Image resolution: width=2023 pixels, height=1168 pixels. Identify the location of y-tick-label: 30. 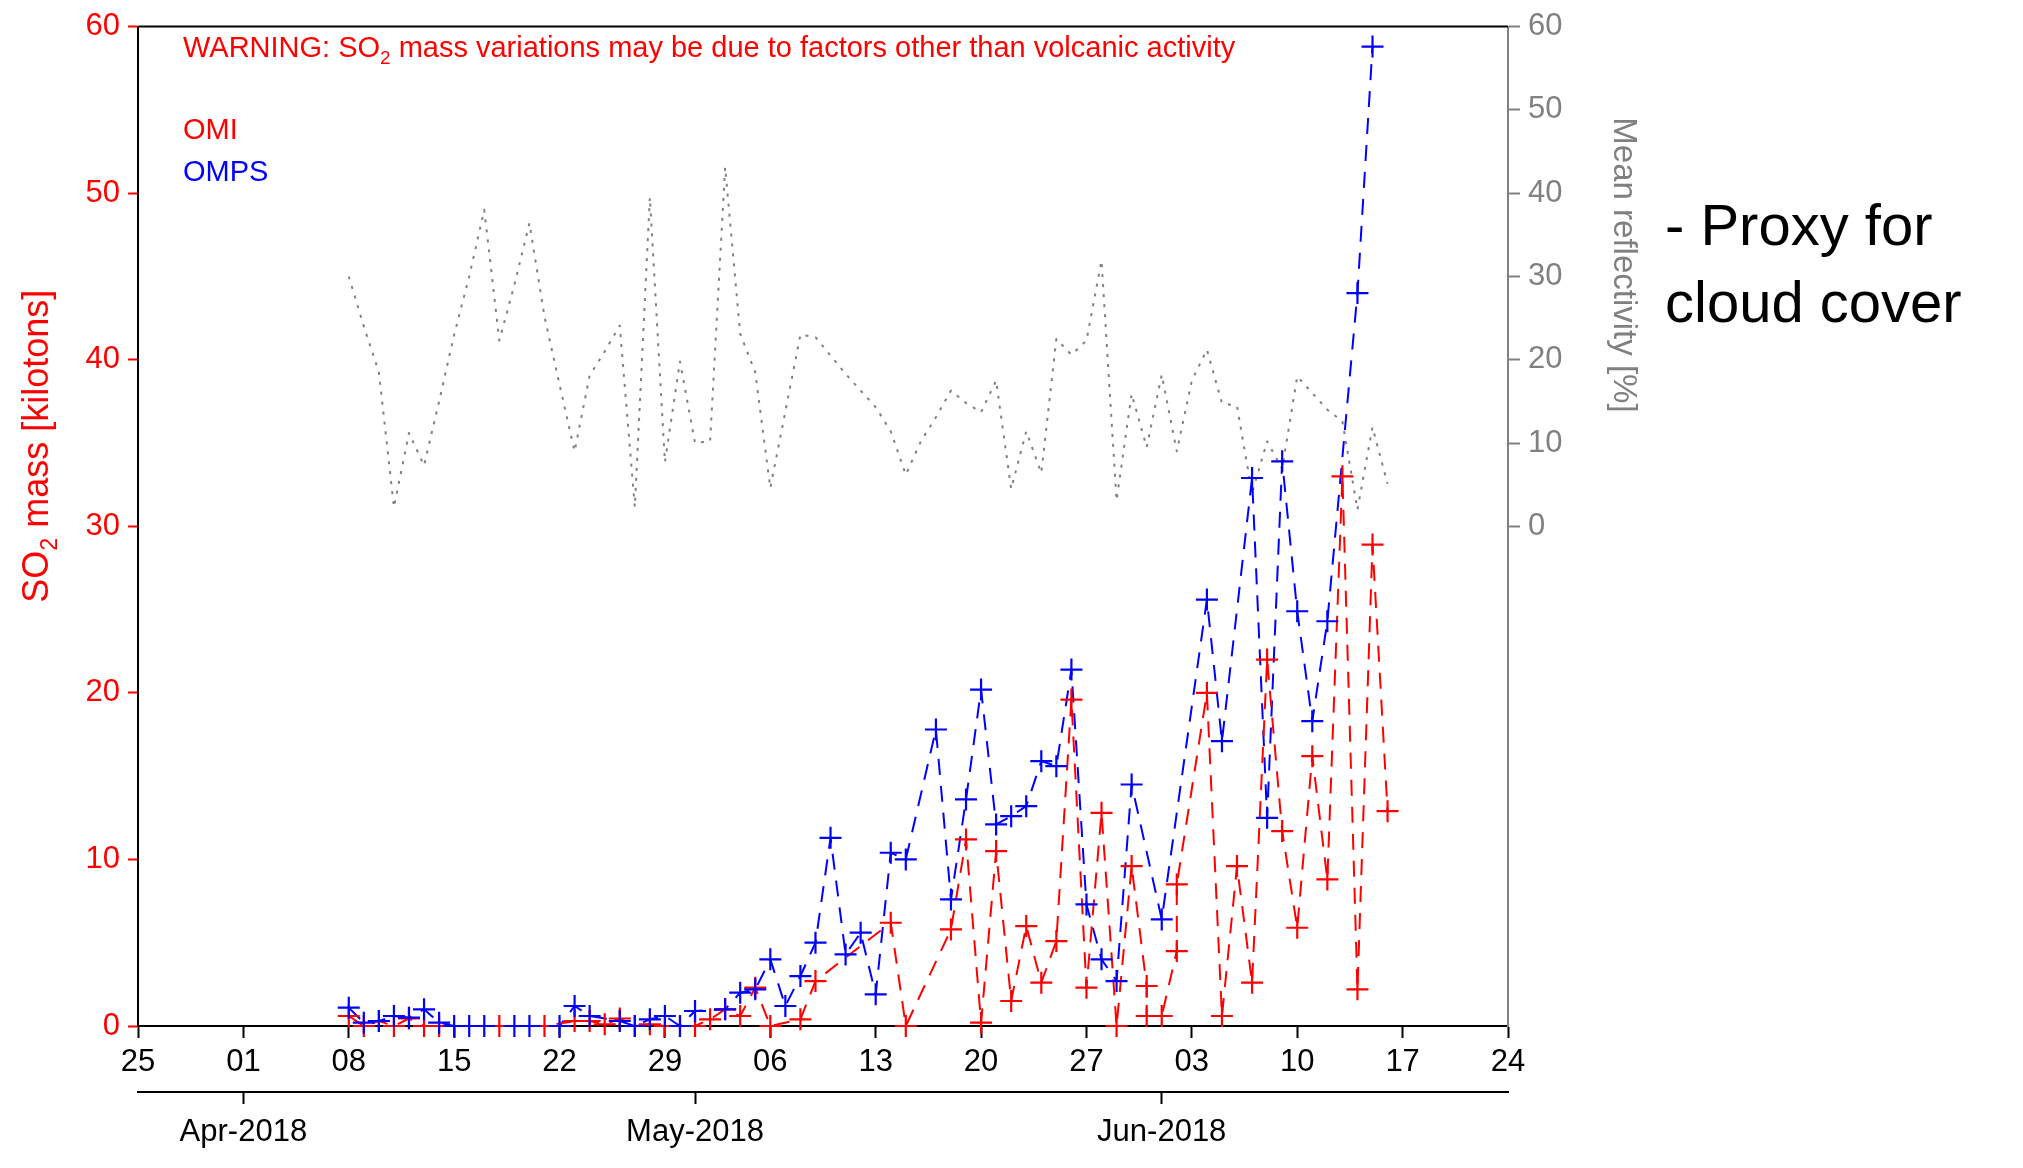
(102, 524).